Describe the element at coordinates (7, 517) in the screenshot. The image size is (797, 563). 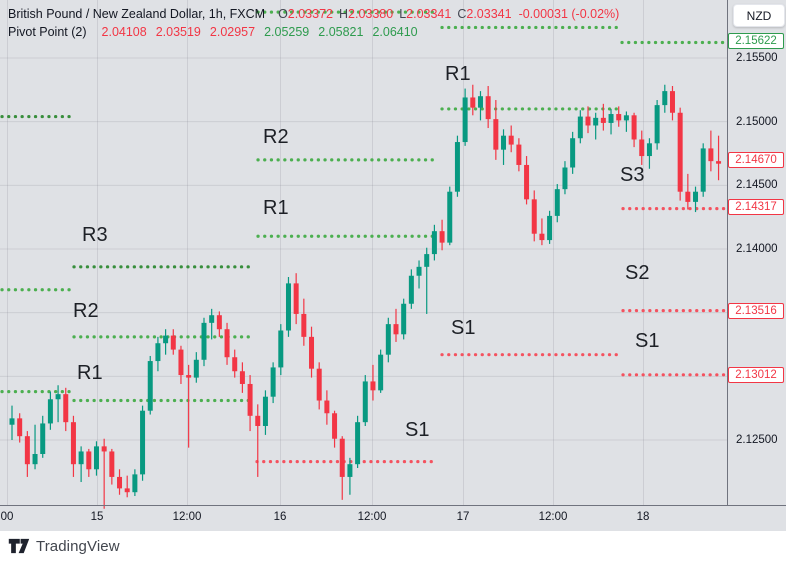
I see `time-axis-label: 00` at that location.